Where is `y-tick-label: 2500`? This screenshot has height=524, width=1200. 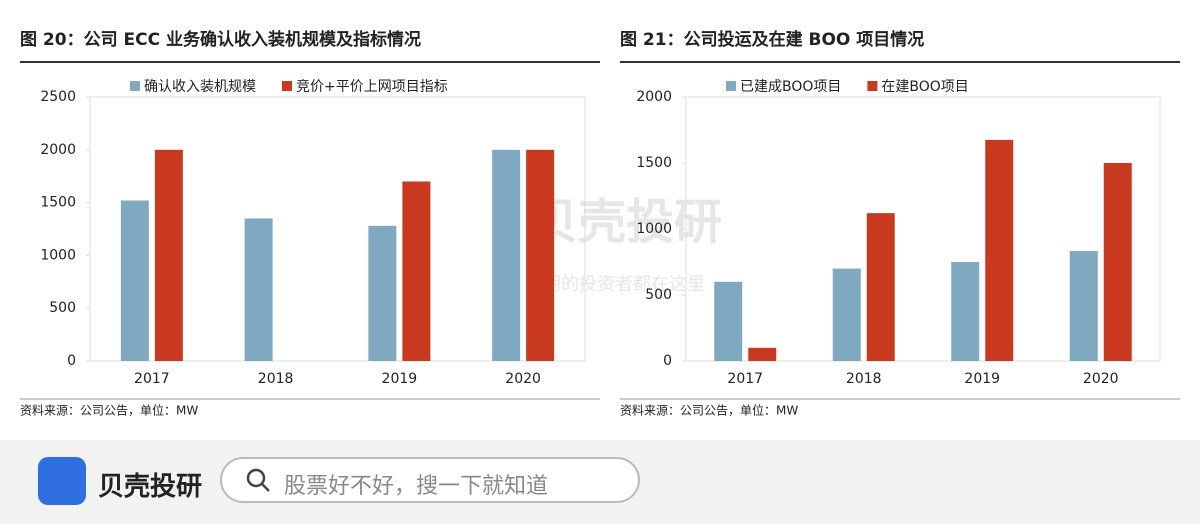
y-tick-label: 2500 is located at coordinates (58, 97).